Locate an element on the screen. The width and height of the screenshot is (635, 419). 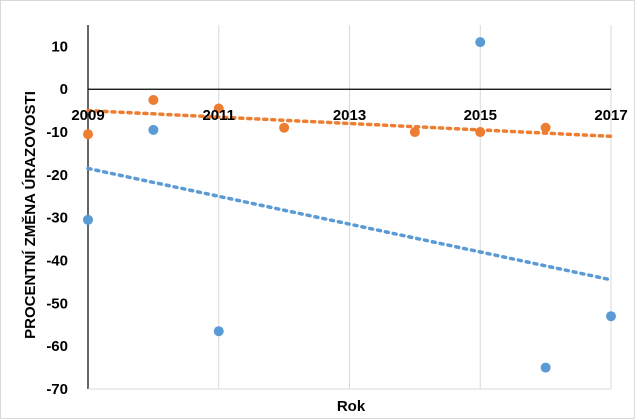
y-tick-label: -30 is located at coordinates (57, 218).